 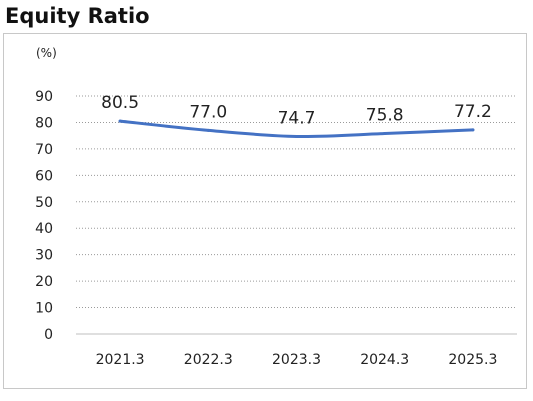 What do you see at coordinates (44, 256) in the screenshot?
I see `y-tick-label: 30` at bounding box center [44, 256].